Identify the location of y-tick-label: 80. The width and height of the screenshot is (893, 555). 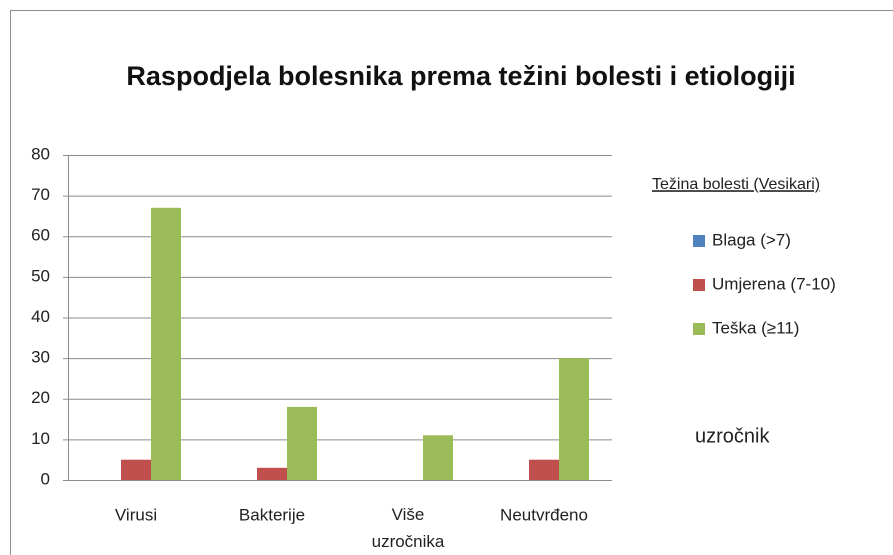
(40, 153).